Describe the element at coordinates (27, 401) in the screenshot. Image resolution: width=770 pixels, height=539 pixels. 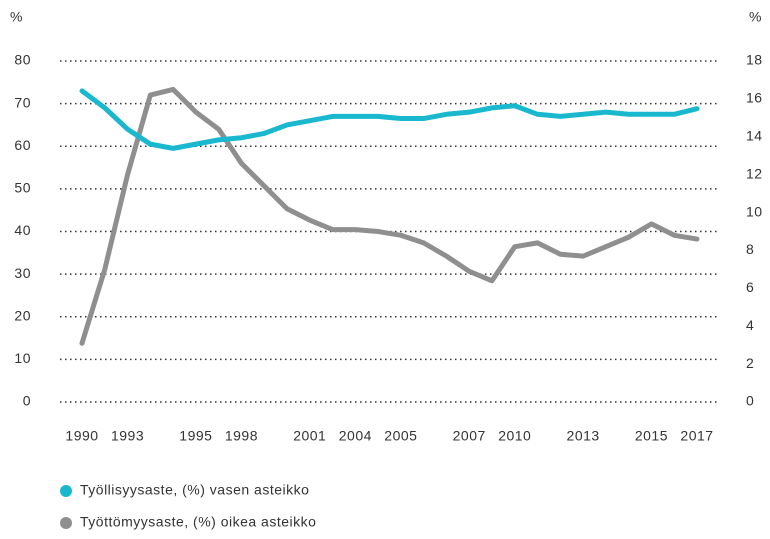
I see `y-tick-label: 0` at that location.